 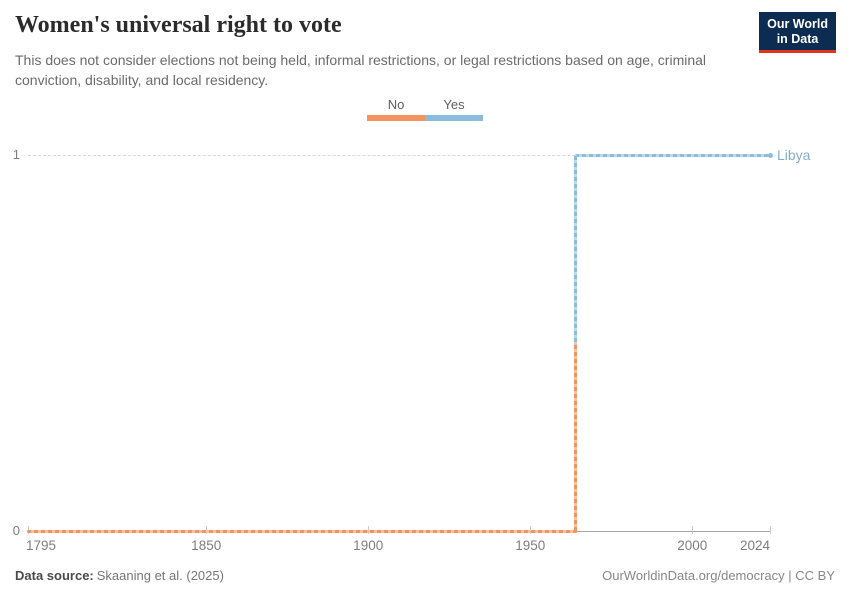 I want to click on data-line-yes, so click(x=672, y=155).